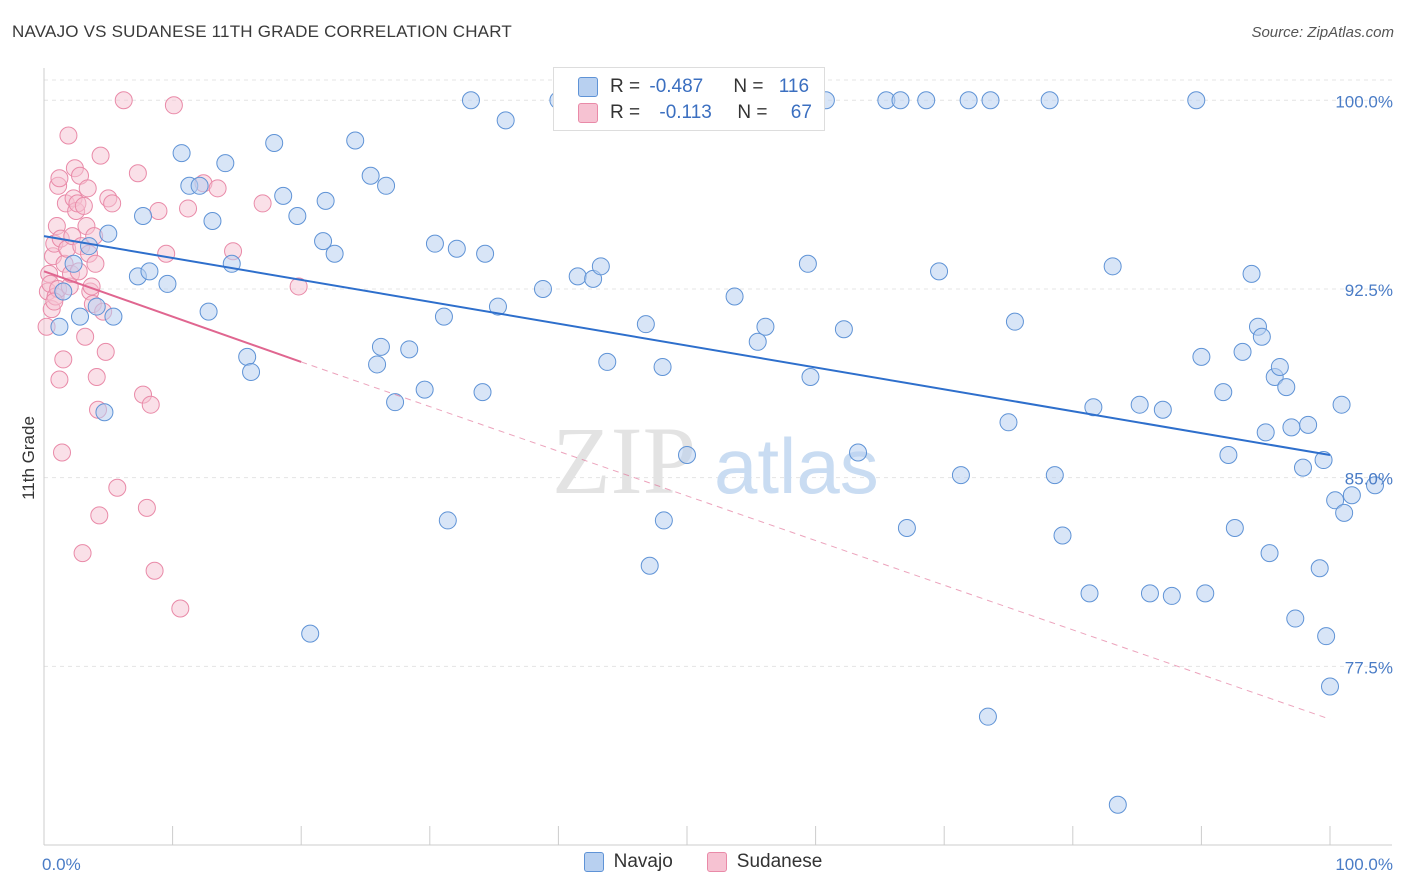  What do you see at coordinates (1364, 864) in the screenshot?
I see `x-tick-label-1: 100.0%` at bounding box center [1364, 864].